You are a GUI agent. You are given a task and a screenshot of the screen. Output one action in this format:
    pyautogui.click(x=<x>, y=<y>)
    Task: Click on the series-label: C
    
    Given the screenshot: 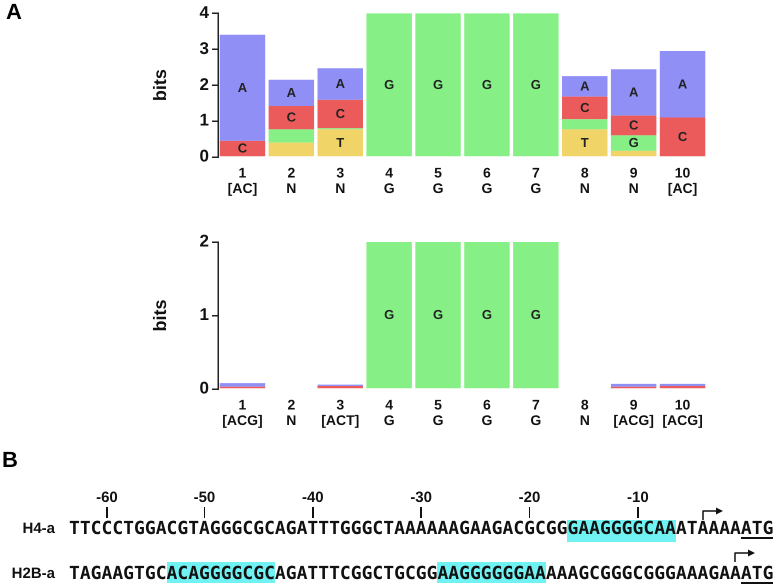 What is the action you would take?
    pyautogui.click(x=243, y=148)
    